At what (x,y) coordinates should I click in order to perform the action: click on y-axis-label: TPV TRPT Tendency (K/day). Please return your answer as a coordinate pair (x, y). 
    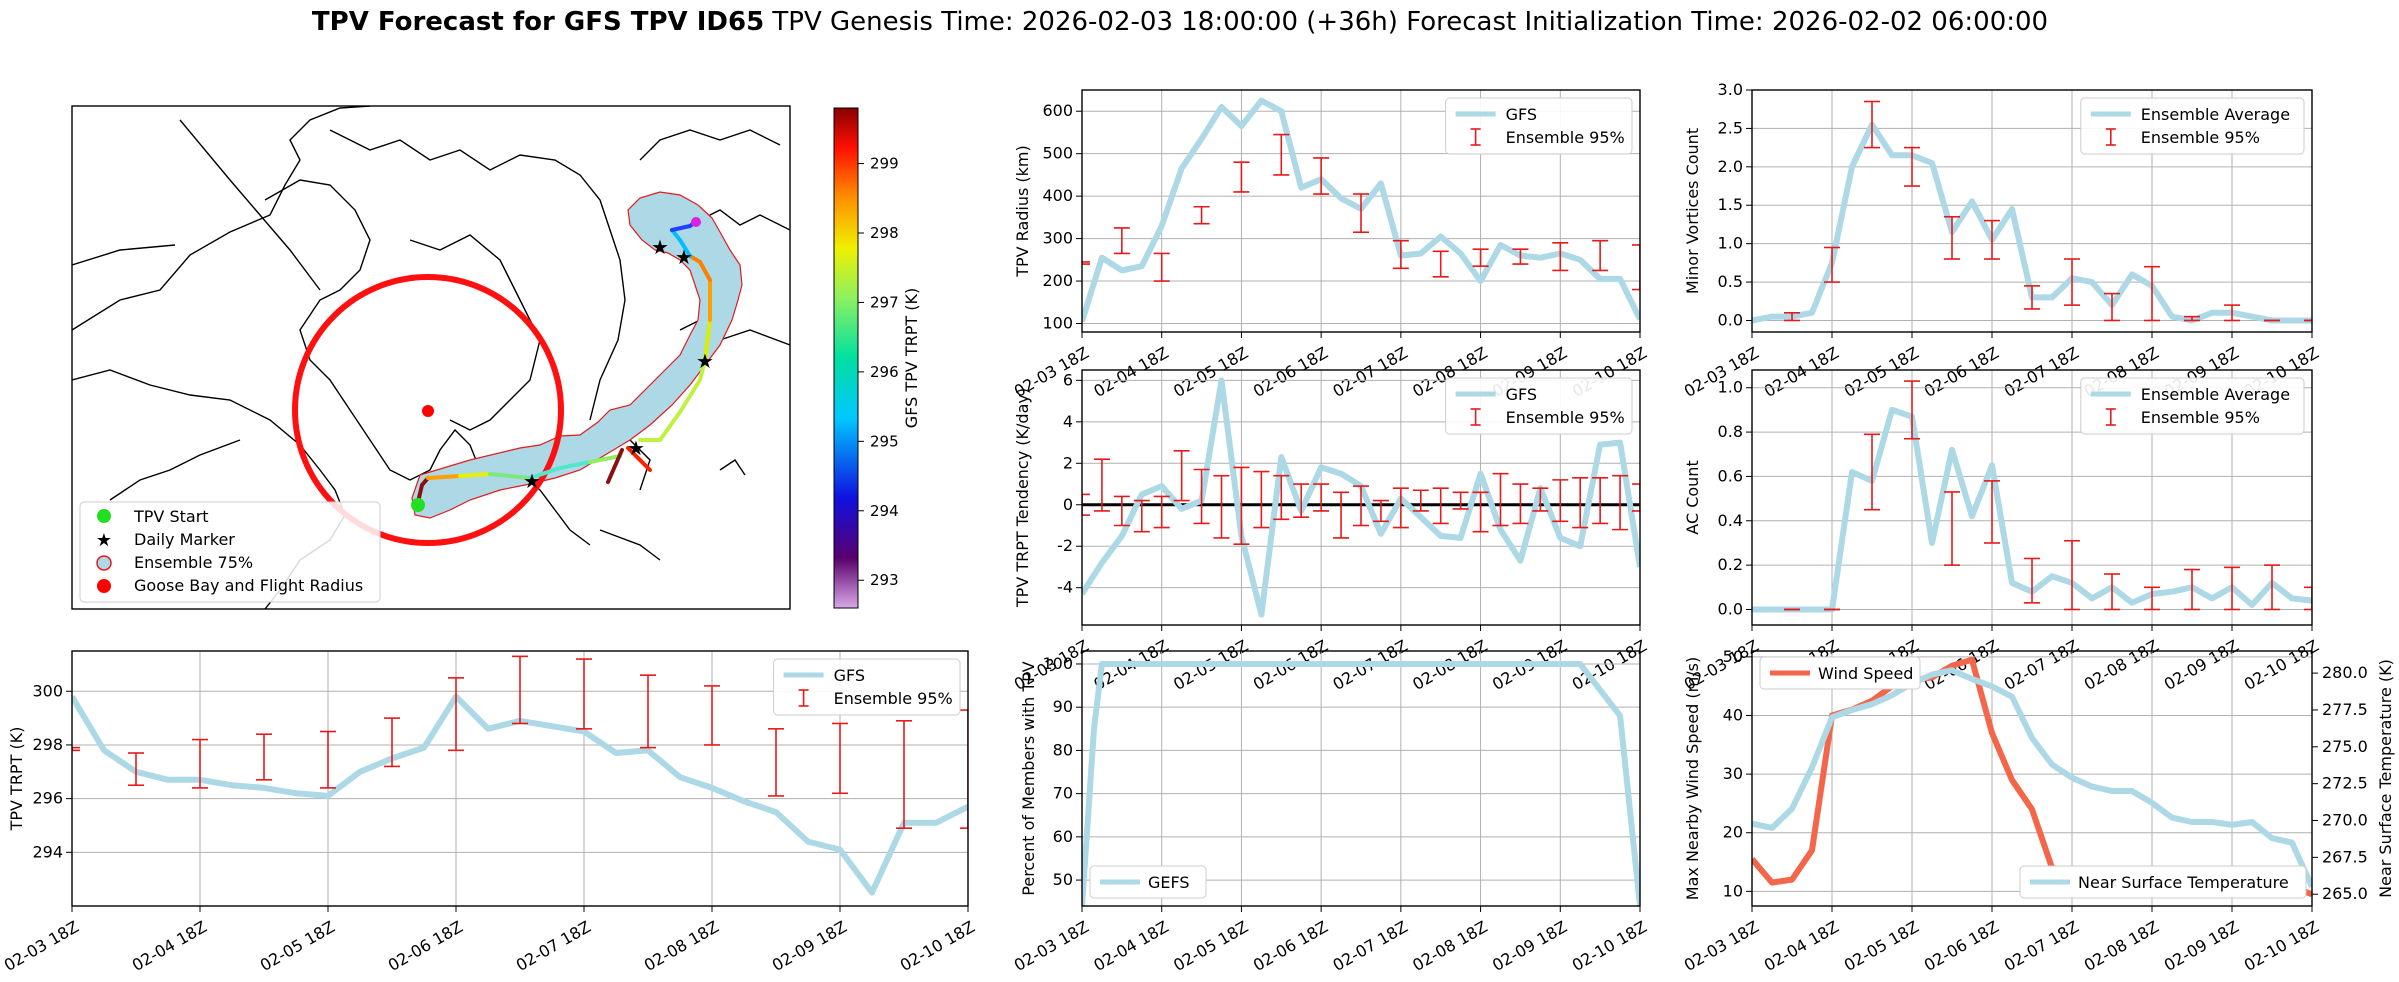
    Looking at the image, I should click on (1022, 498).